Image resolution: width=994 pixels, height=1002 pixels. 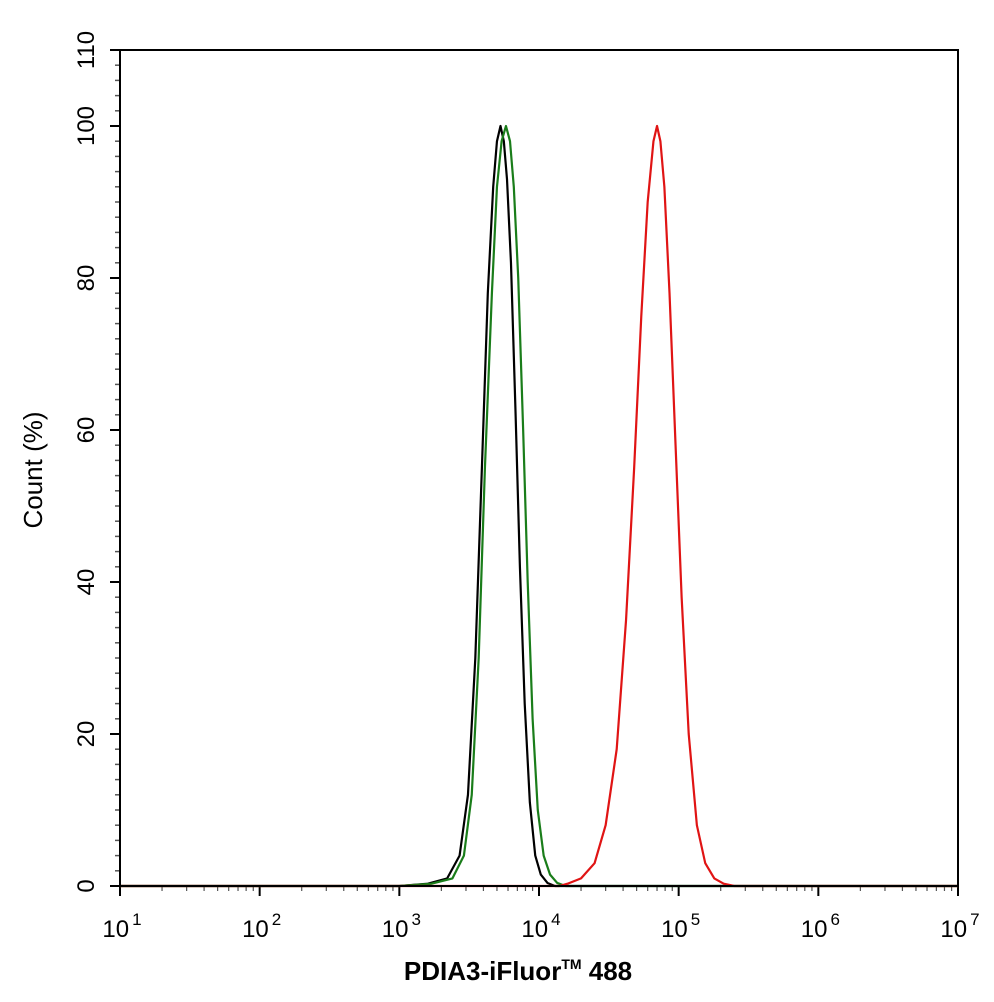 I want to click on y-tick-label: 20, so click(x=86, y=734).